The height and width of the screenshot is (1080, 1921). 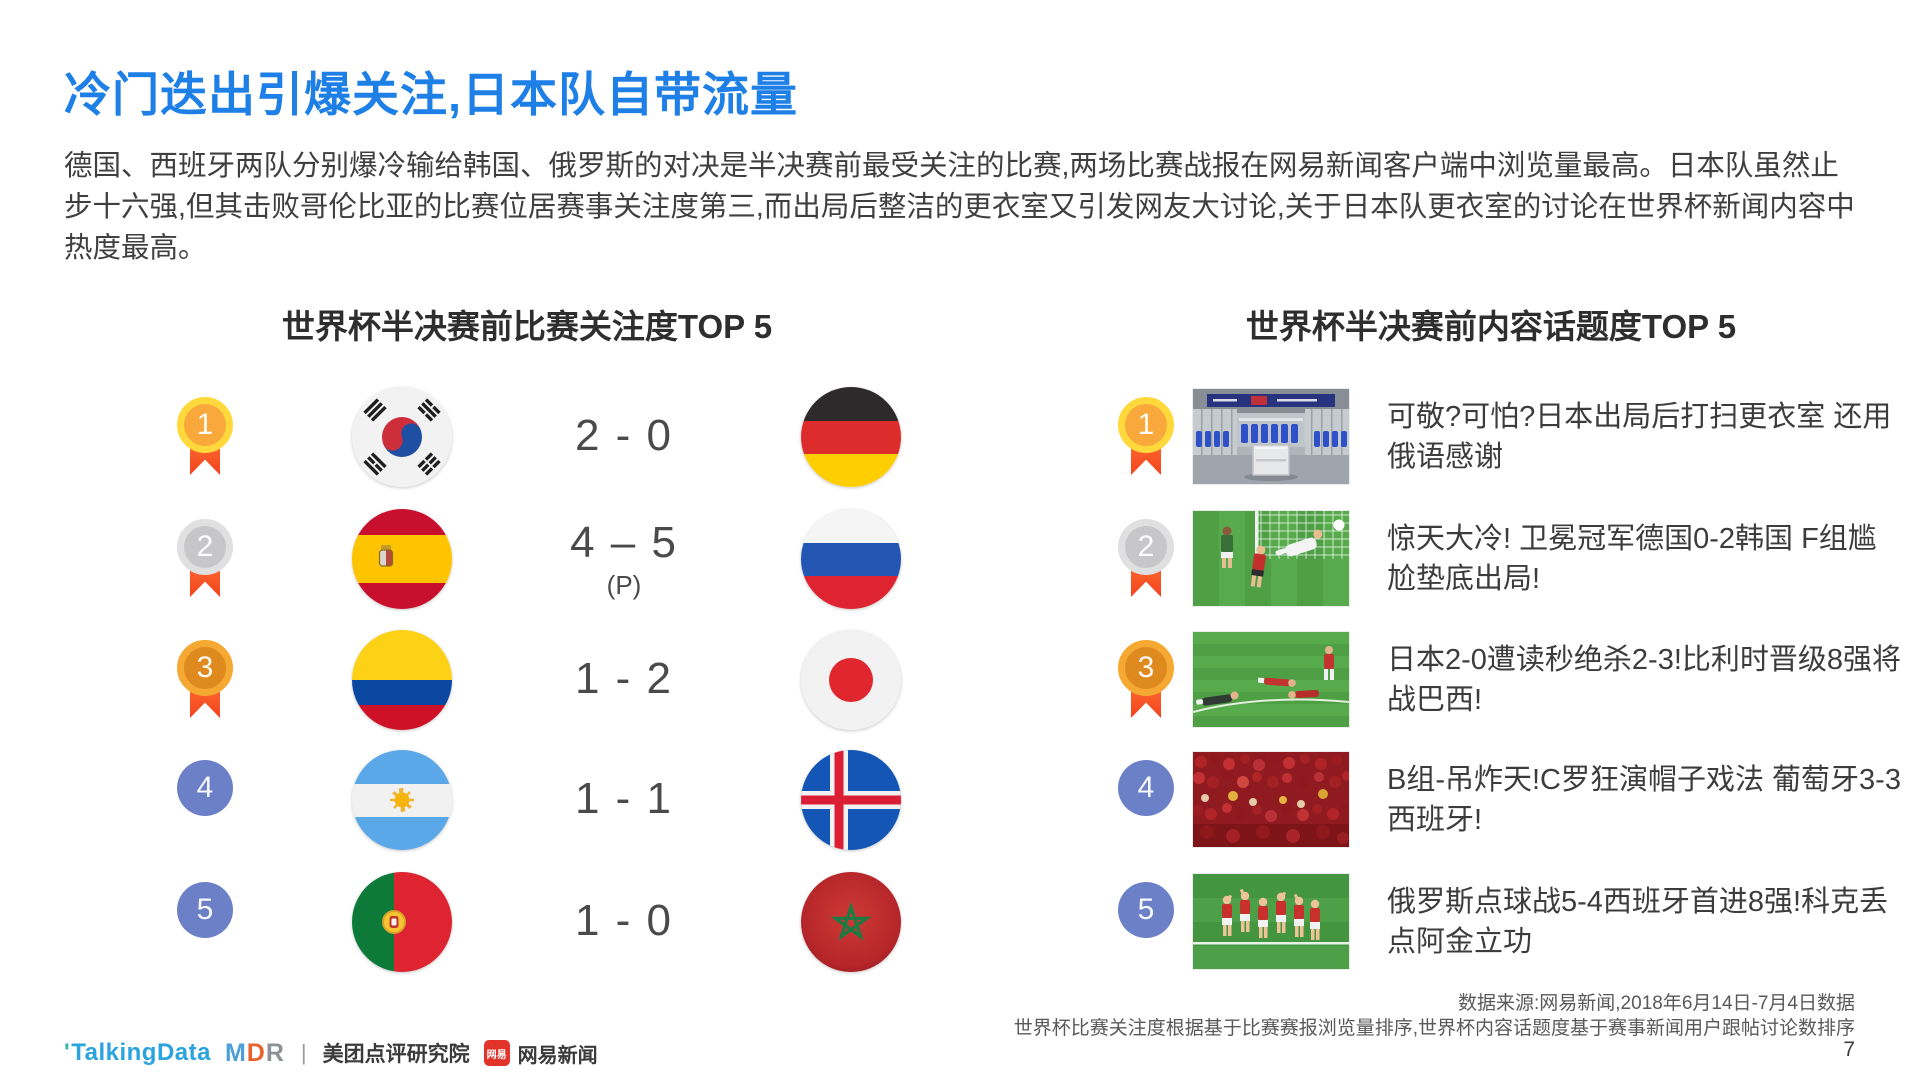 I want to click on talkingdata-logo: 'TalkingData, so click(x=137, y=1052).